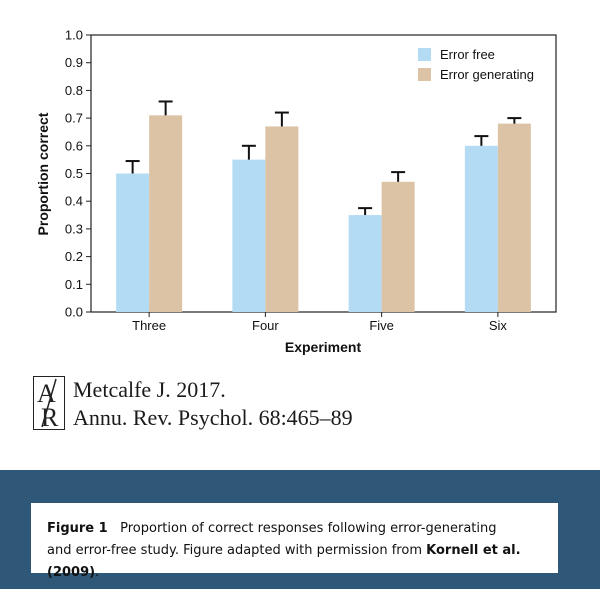 The width and height of the screenshot is (600, 589). What do you see at coordinates (149, 325) in the screenshot?
I see `x-tick-label: Three` at bounding box center [149, 325].